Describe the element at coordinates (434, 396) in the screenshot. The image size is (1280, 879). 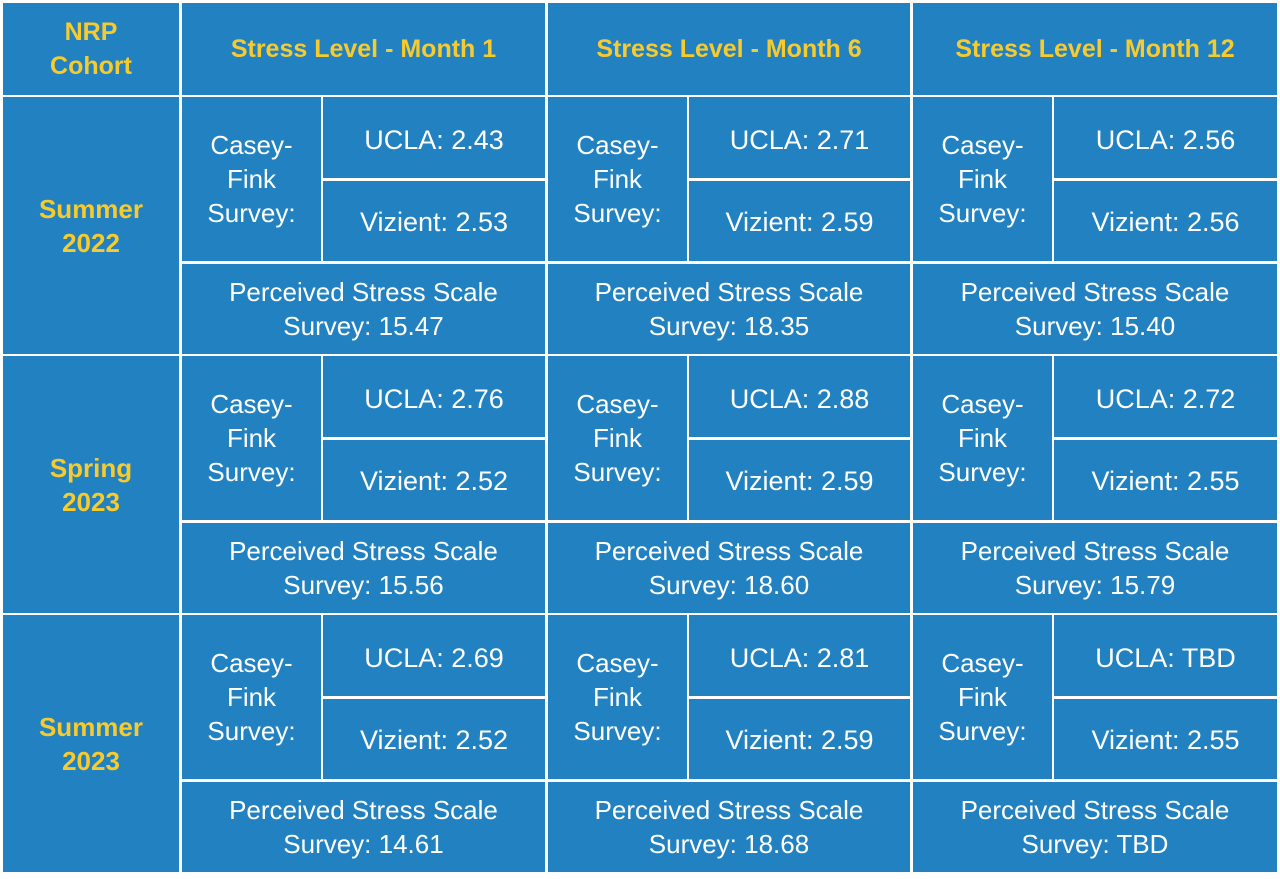
I see `ucla-score: UCLA: 2.76` at that location.